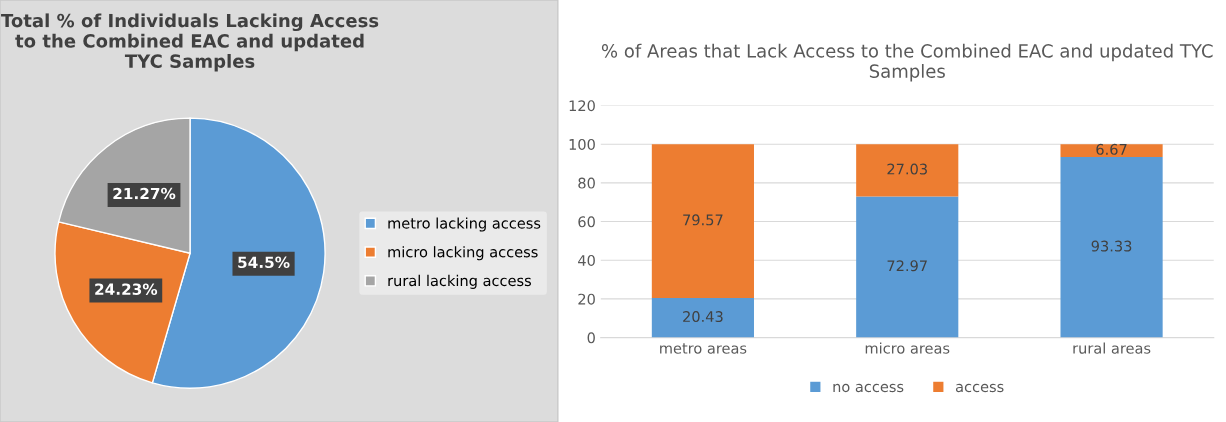 The height and width of the screenshot is (422, 1226). Describe the element at coordinates (463, 253) in the screenshot. I see `legend-label: micro lacking access` at that location.